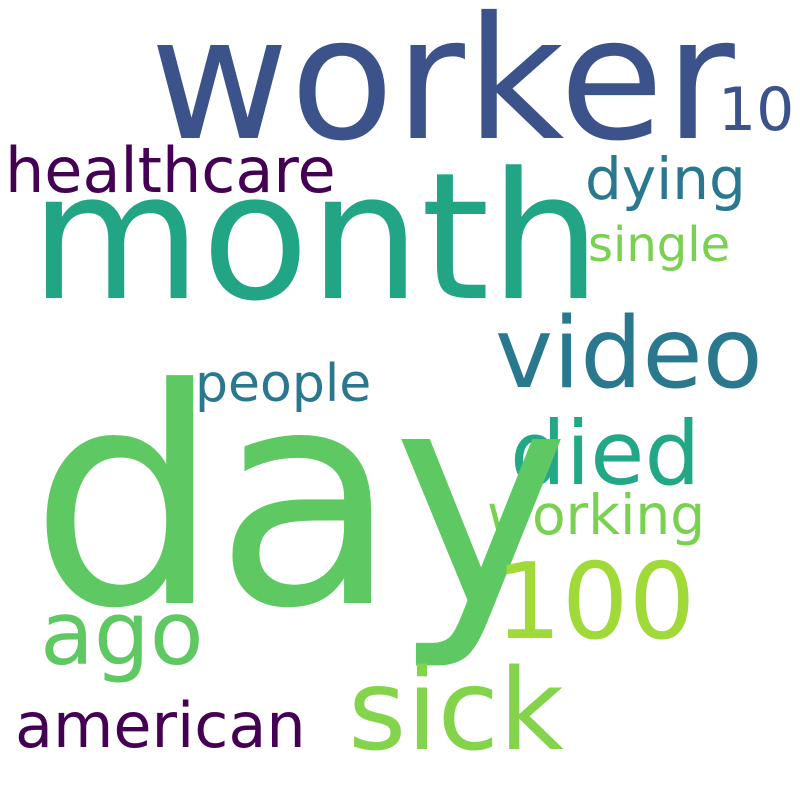  Describe the element at coordinates (756, 110) in the screenshot. I see `word-10: 10` at that location.